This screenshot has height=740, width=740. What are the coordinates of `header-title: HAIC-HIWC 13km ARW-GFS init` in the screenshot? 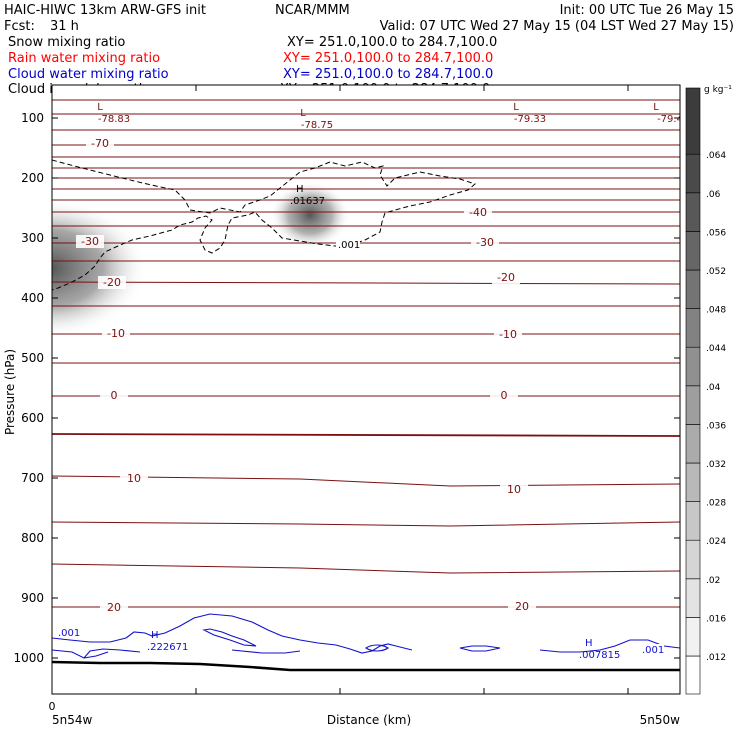 It's located at (105, 10).